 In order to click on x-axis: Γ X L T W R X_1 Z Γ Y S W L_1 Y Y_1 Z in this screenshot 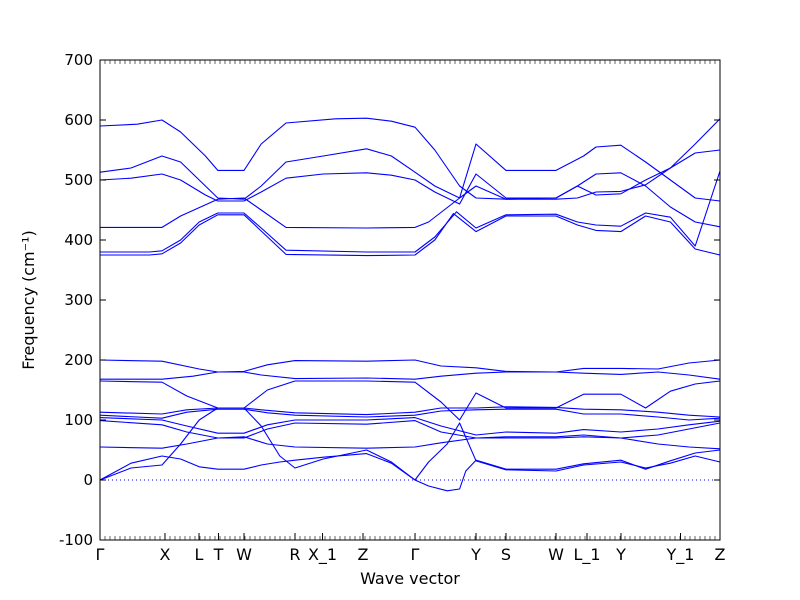, I will do `click(411, 549)`.